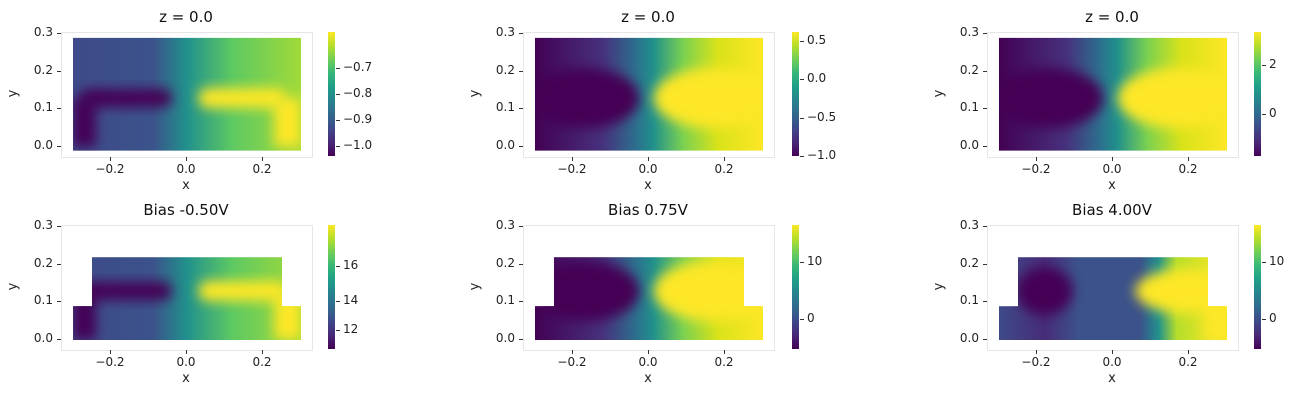 The width and height of the screenshot is (1297, 402). Describe the element at coordinates (648, 17) in the screenshot. I see `subplot-title: z = 0.0` at that location.